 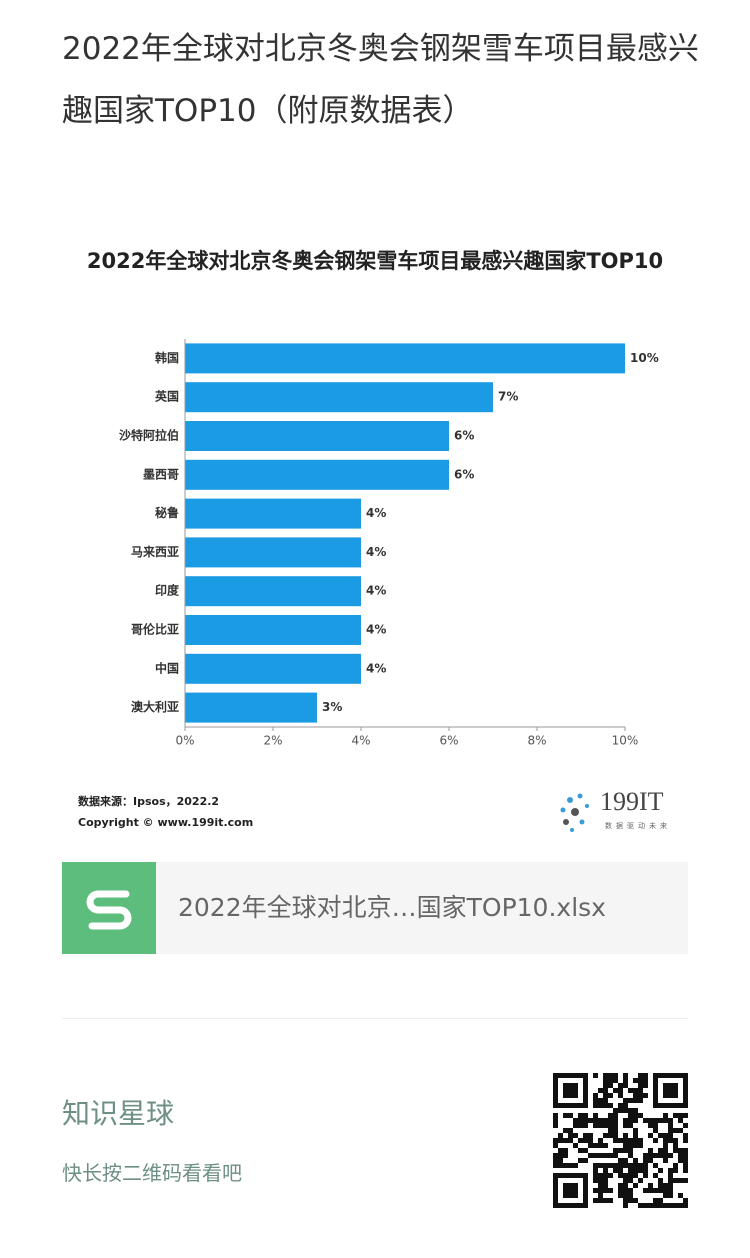 What do you see at coordinates (392, 907) in the screenshot?
I see `file-name: 2022年全球对北京…国家TOP10.xlsx` at bounding box center [392, 907].